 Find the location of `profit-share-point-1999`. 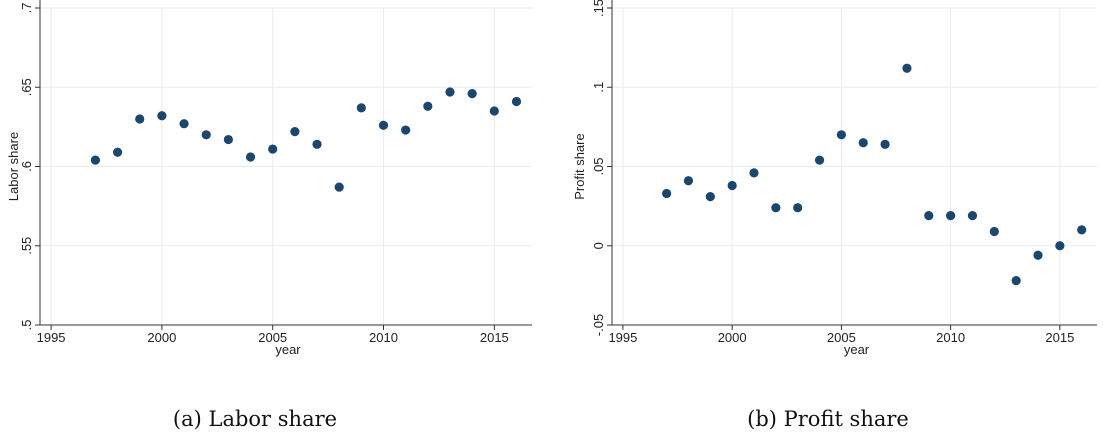

profit-share-point-1999 is located at coordinates (710, 197).